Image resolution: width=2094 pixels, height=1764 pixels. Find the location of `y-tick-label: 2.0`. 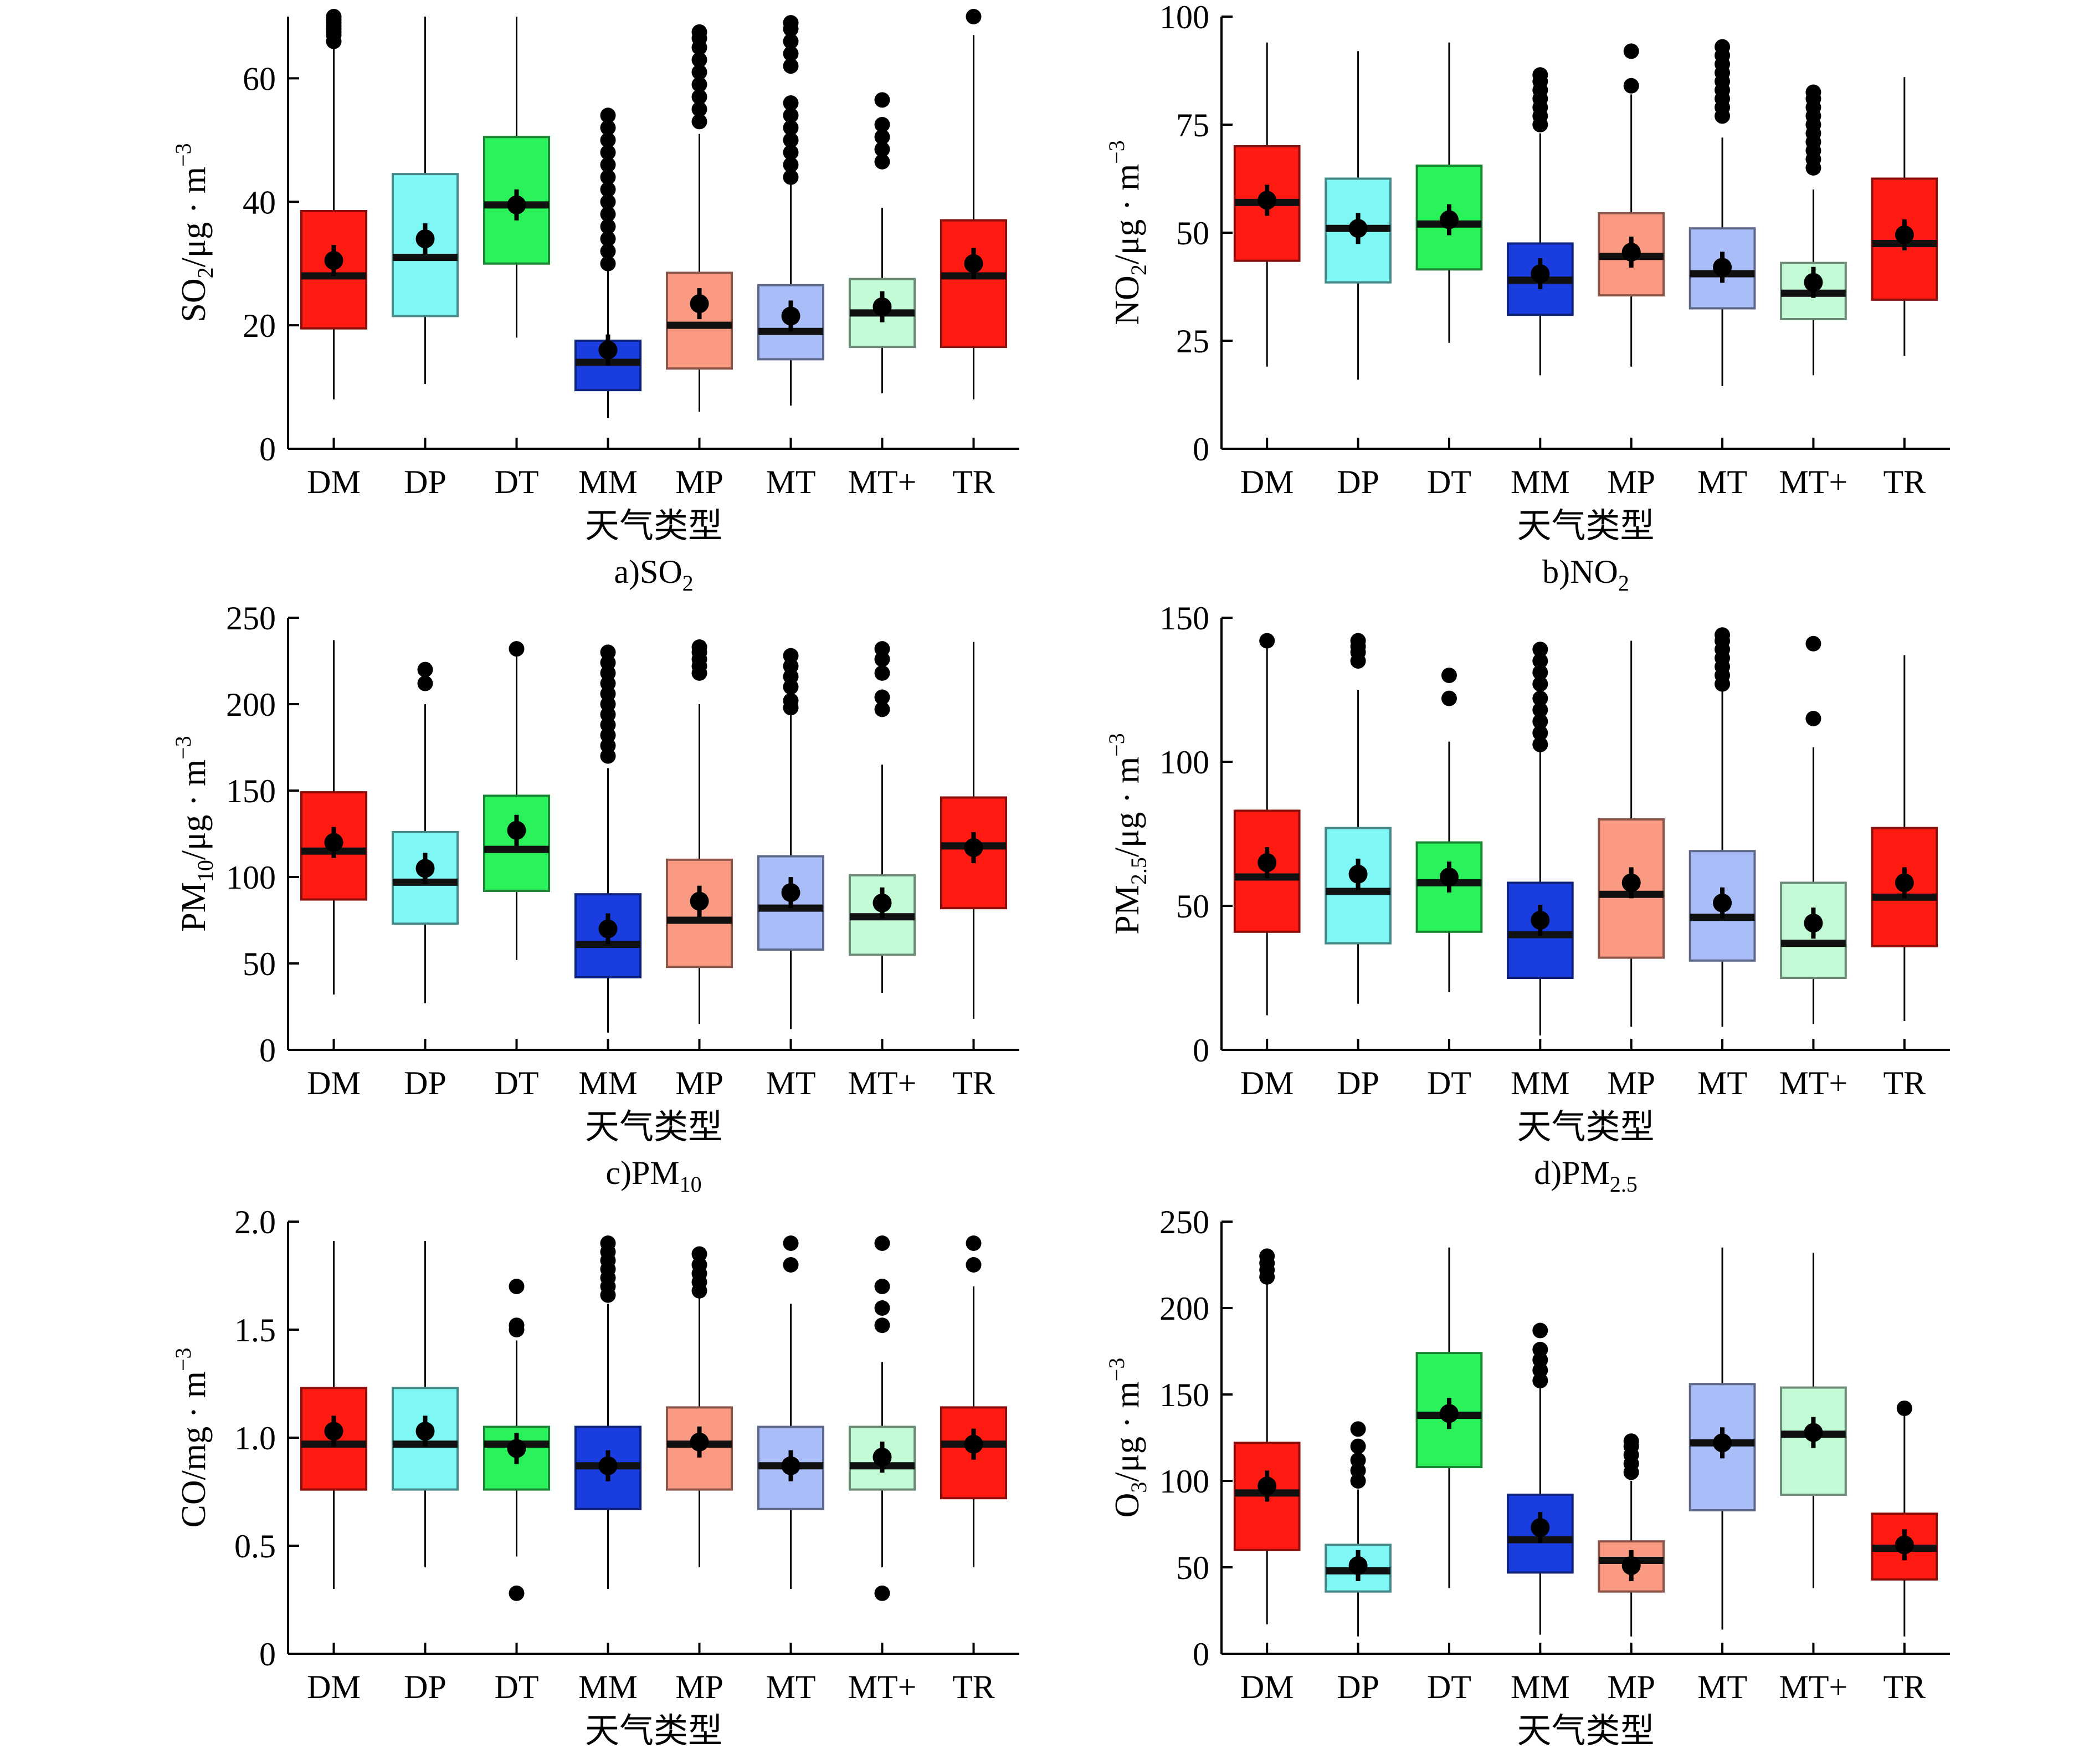

y-tick-label: 2.0 is located at coordinates (255, 1222).